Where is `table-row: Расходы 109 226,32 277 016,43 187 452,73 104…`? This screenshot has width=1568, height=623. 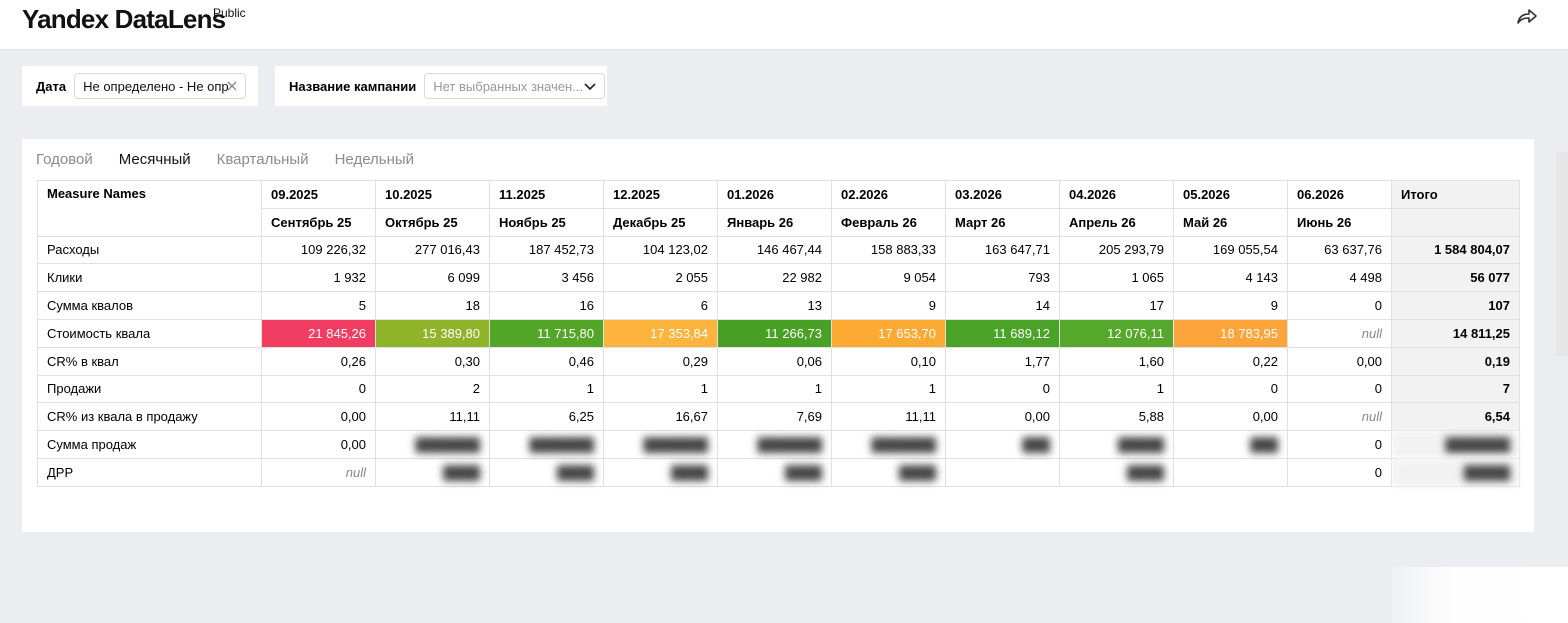 table-row: Расходы 109 226,32 277 016,43 187 452,73 104… is located at coordinates (778, 250).